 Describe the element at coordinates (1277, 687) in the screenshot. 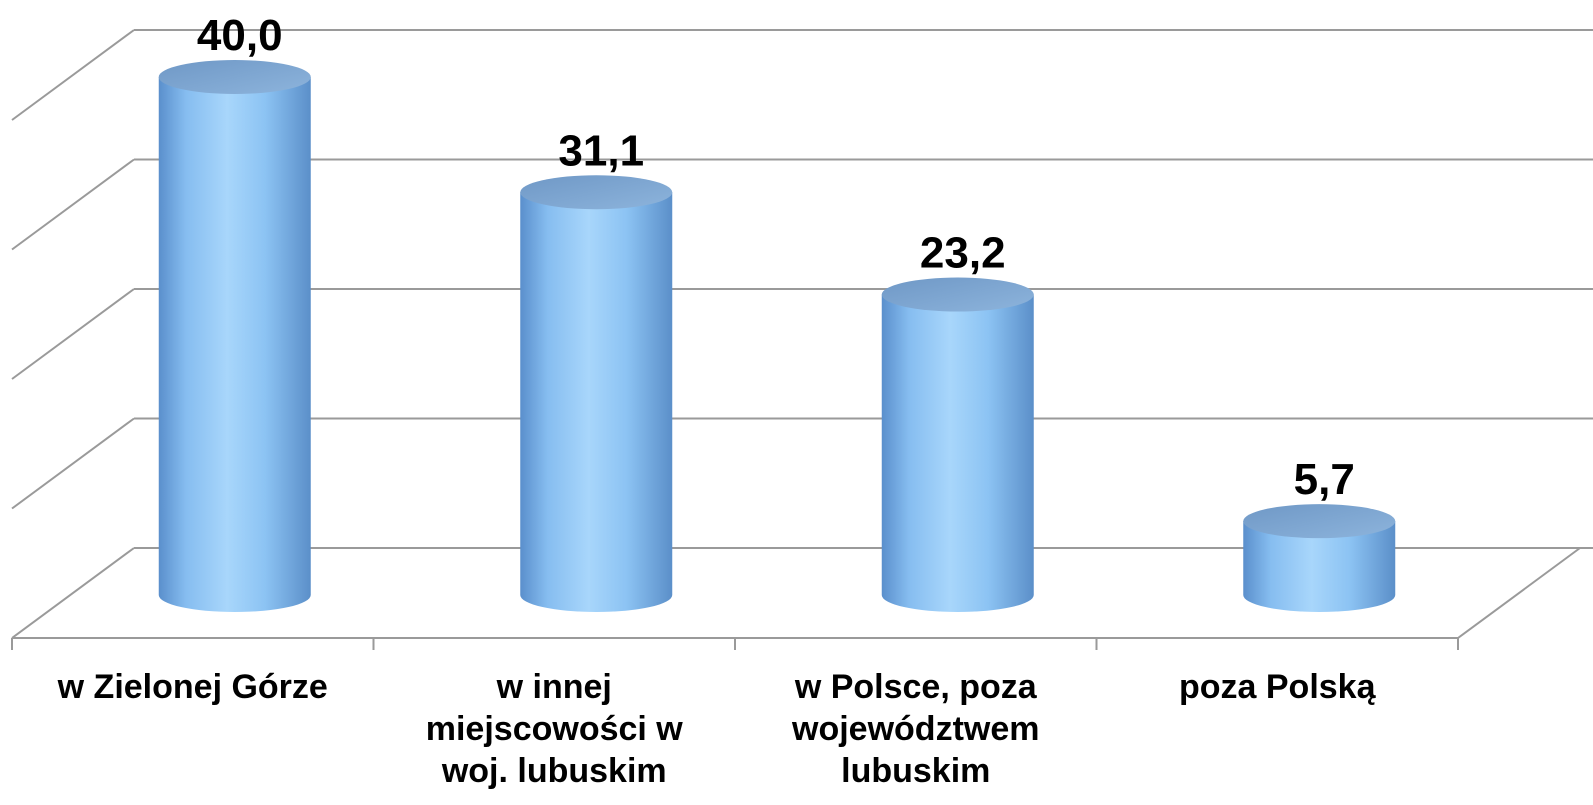

I see `x-tick-label: poza Polską` at that location.